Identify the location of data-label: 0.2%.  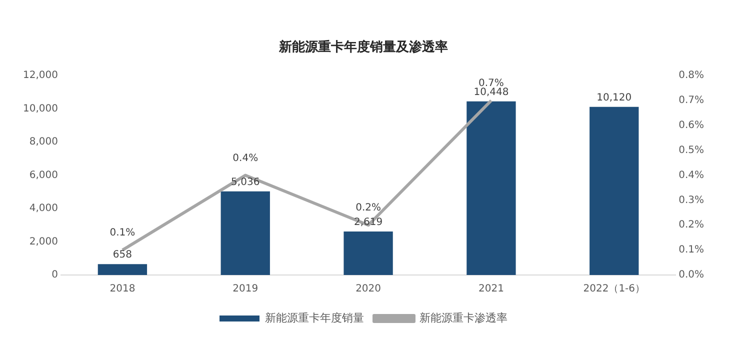
(368, 208).